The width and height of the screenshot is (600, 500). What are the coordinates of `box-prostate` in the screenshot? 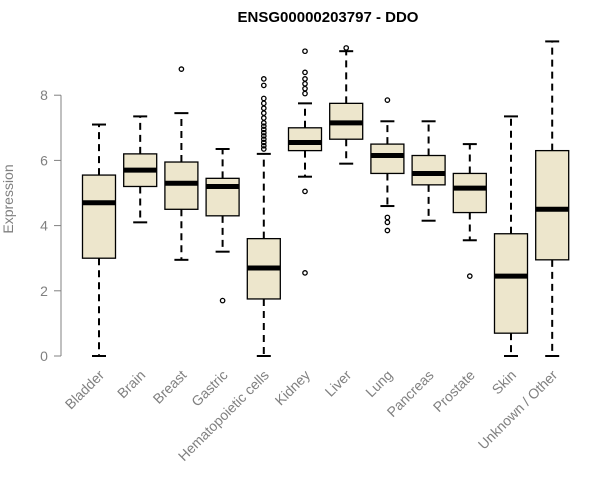 It's located at (469, 211).